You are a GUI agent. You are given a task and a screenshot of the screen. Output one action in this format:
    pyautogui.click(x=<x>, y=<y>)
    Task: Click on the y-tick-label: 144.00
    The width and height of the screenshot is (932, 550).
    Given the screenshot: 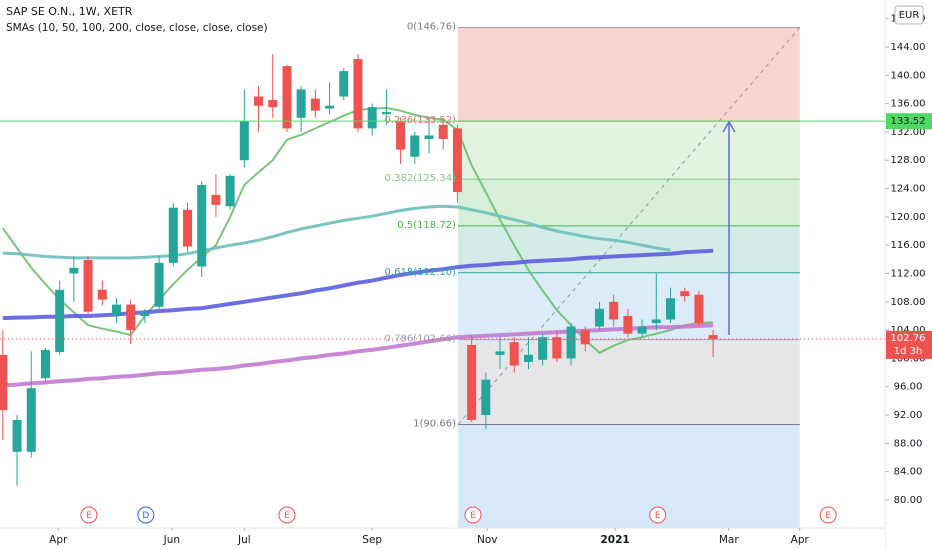 What is the action you would take?
    pyautogui.click(x=908, y=47)
    